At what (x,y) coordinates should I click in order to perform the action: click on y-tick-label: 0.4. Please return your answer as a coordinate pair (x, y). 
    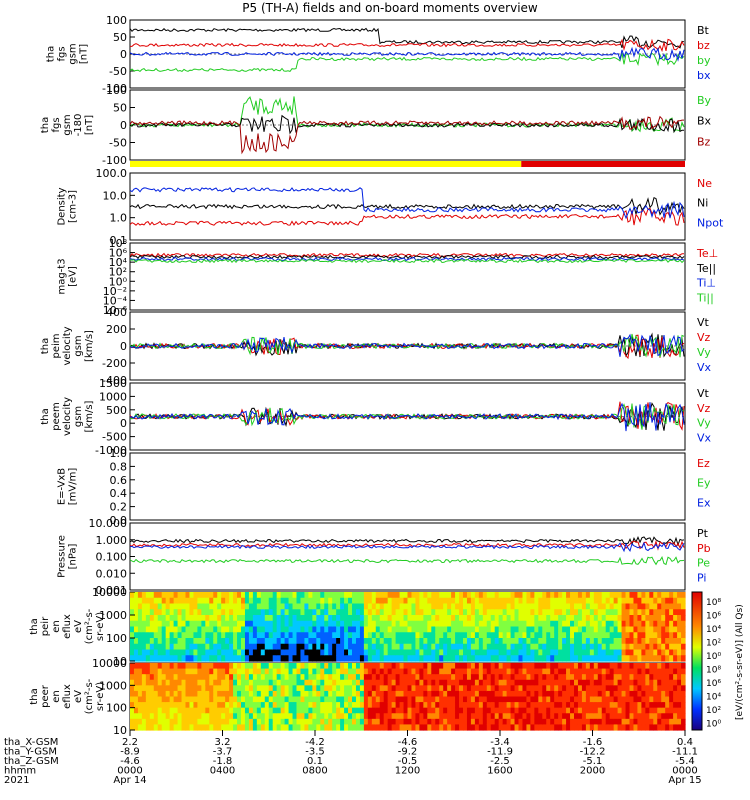
    Looking at the image, I should click on (119, 493).